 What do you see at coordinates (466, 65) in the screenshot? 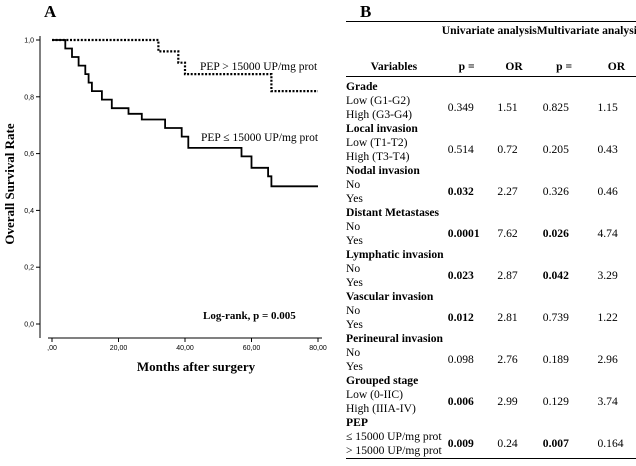
I see `header-univariate-p: p =` at bounding box center [466, 65].